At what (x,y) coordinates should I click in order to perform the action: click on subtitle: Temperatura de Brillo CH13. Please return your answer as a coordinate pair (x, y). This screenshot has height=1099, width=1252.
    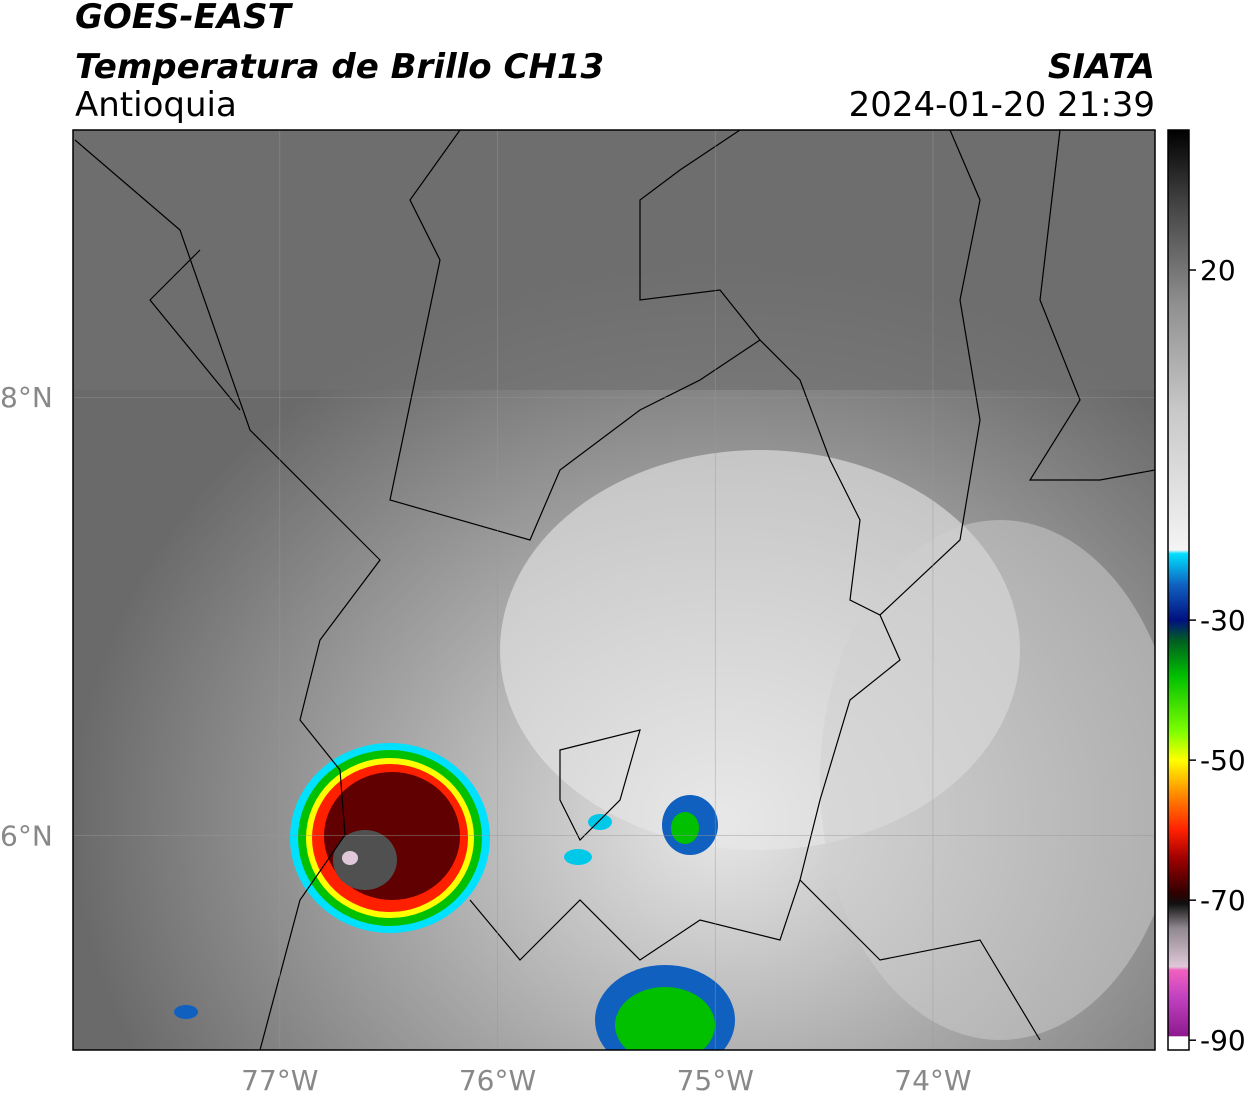
    Looking at the image, I should click on (339, 67).